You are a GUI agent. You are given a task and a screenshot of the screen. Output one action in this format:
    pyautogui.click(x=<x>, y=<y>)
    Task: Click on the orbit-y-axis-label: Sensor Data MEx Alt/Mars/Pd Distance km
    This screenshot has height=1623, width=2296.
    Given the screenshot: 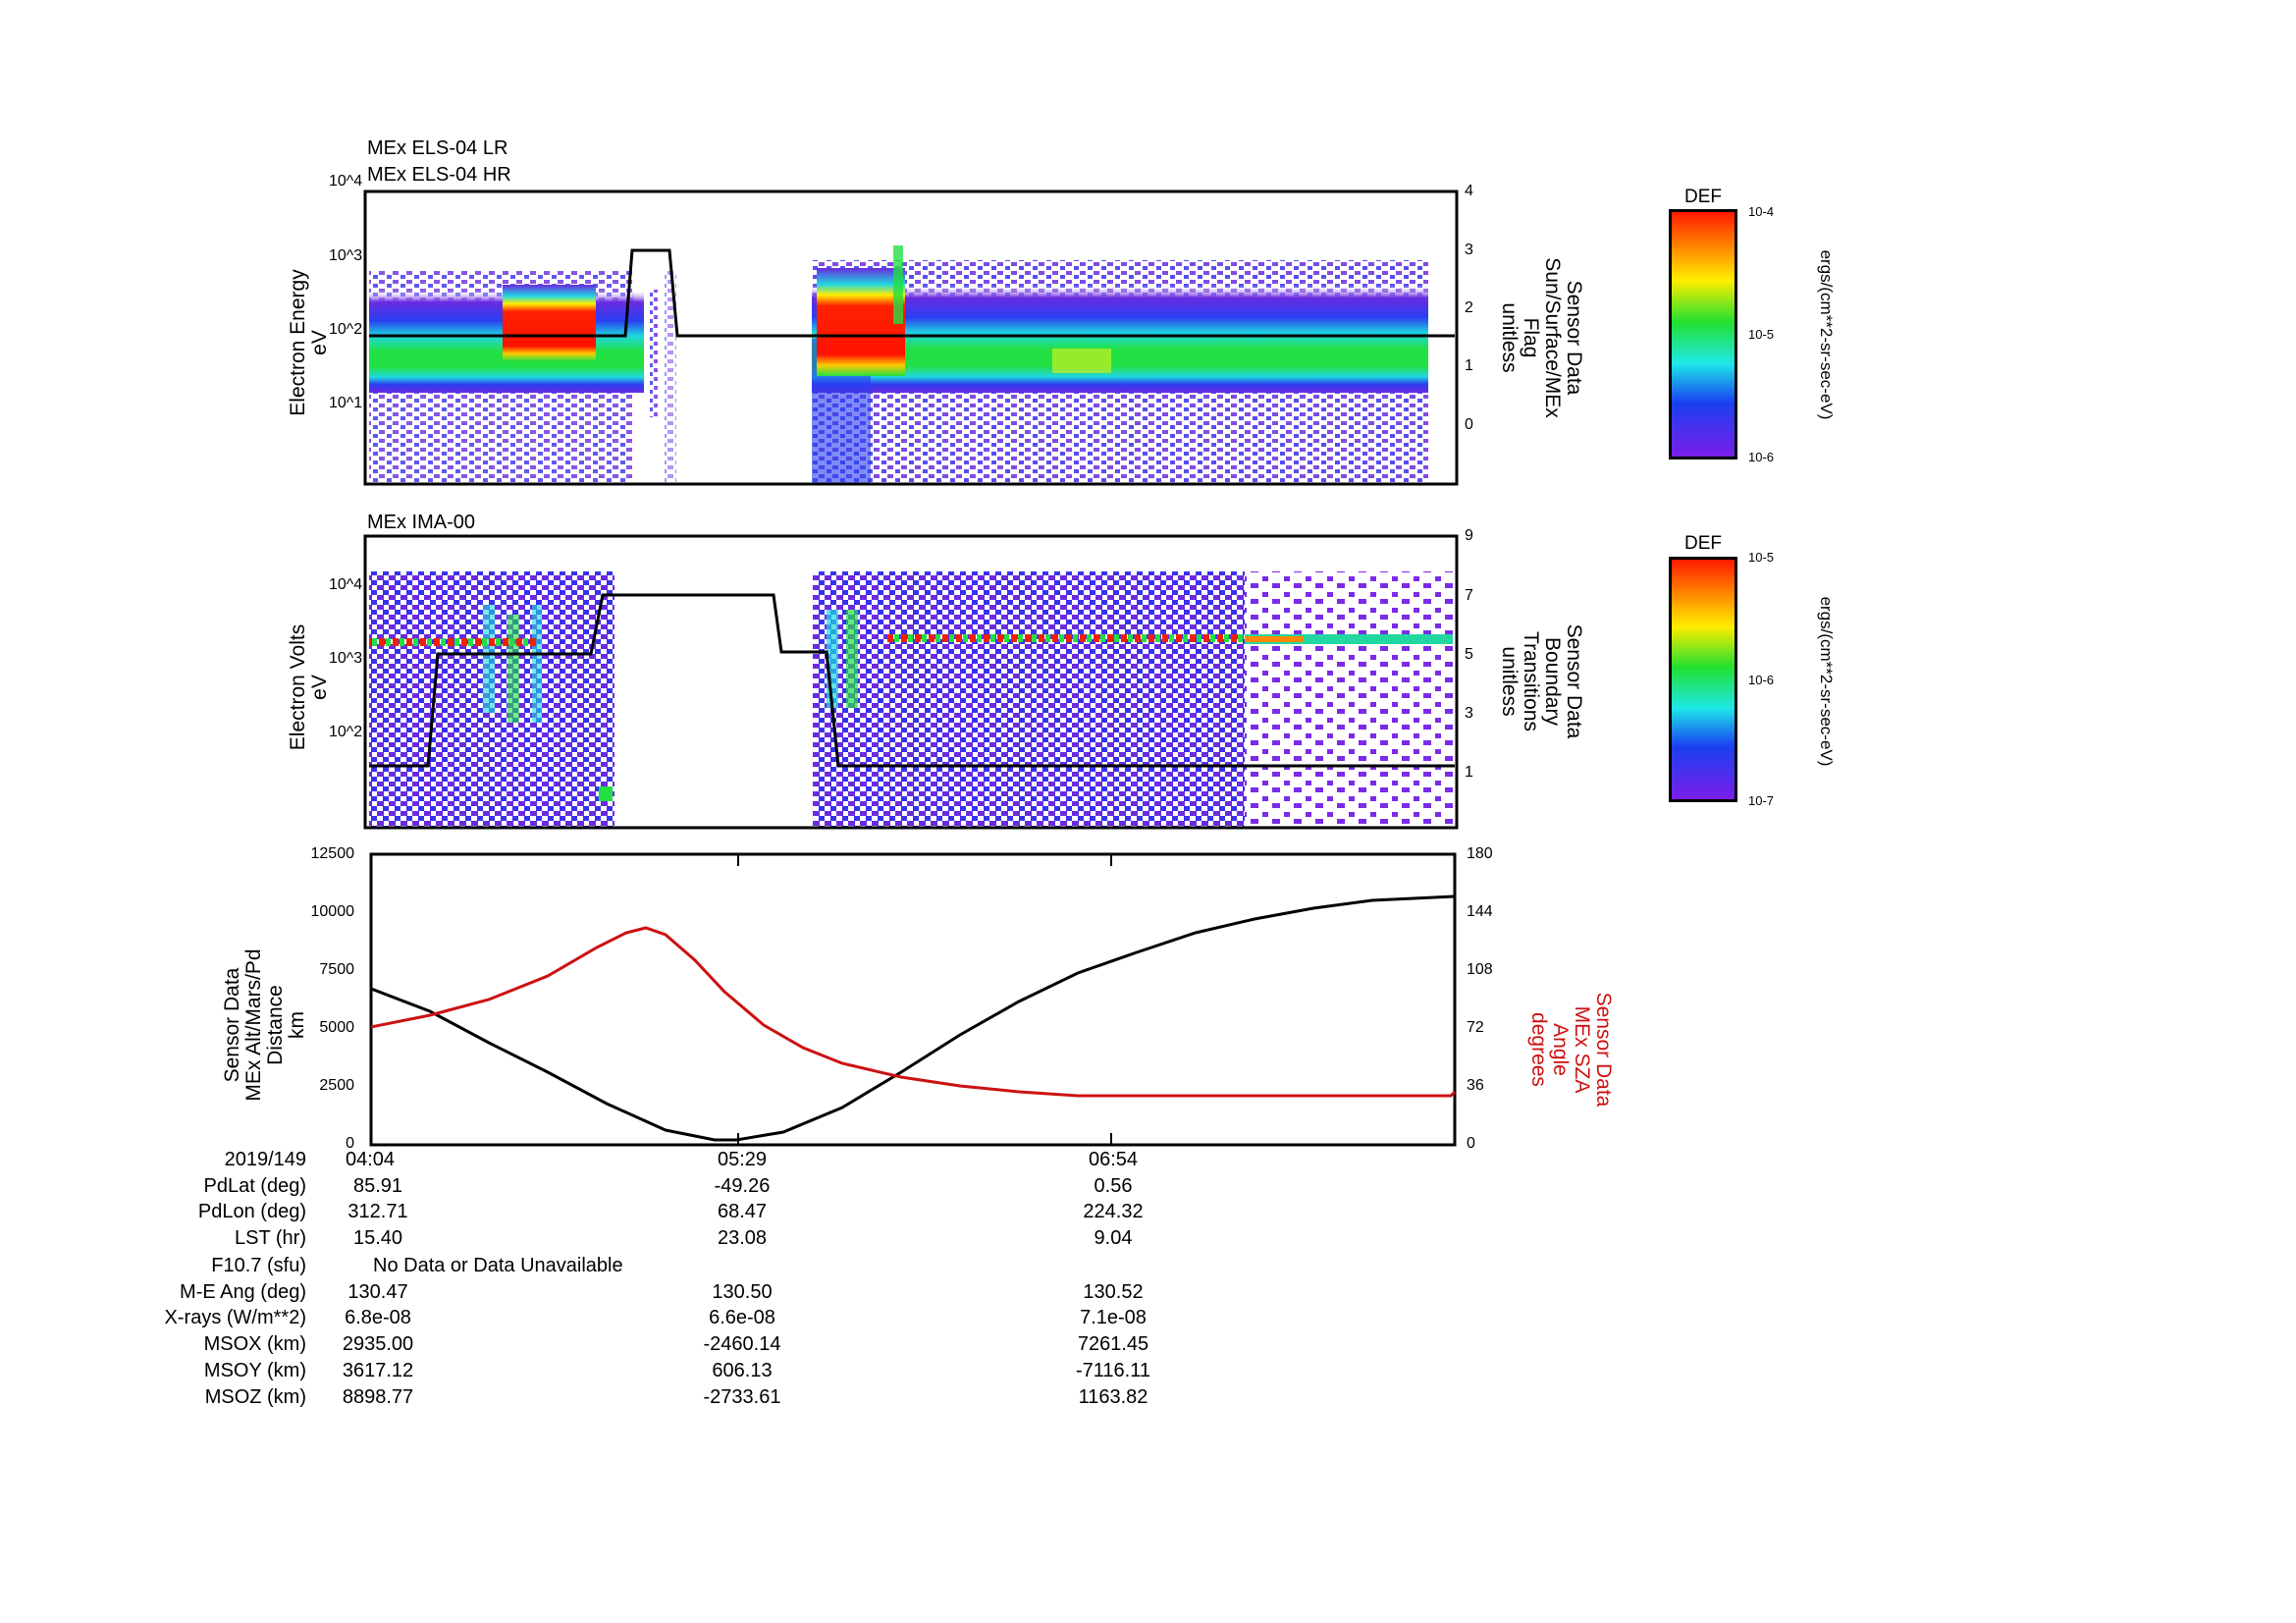 What is the action you would take?
    pyautogui.click(x=264, y=1025)
    